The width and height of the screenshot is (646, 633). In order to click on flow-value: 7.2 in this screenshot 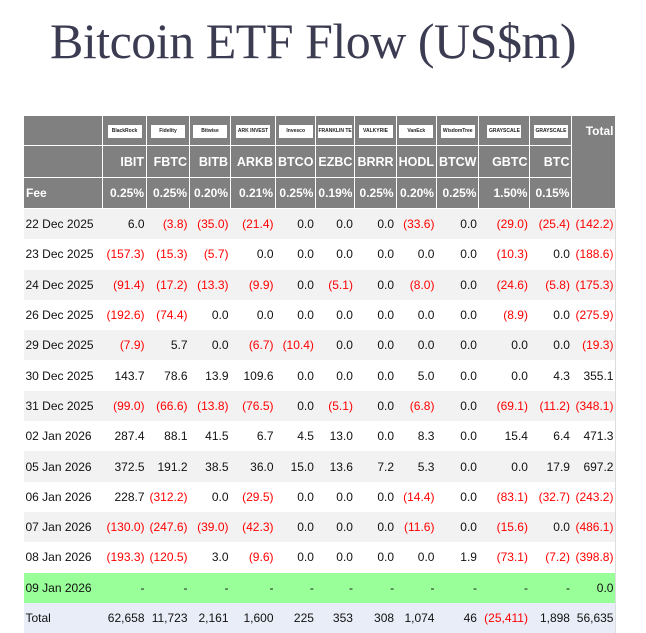, I will do `click(375, 466)`.